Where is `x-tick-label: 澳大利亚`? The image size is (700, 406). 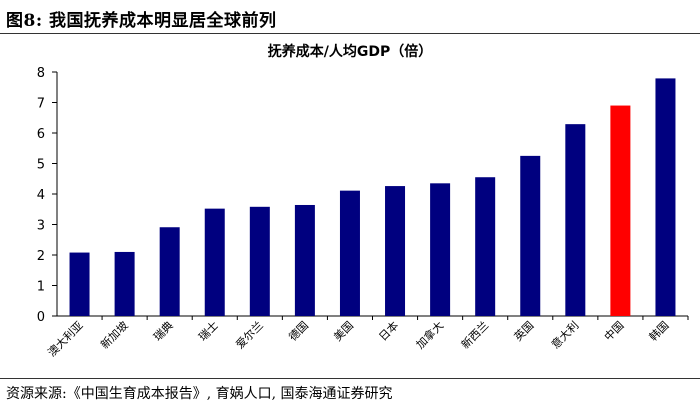 x-tick-label: 澳大利亚 is located at coordinates (65, 338).